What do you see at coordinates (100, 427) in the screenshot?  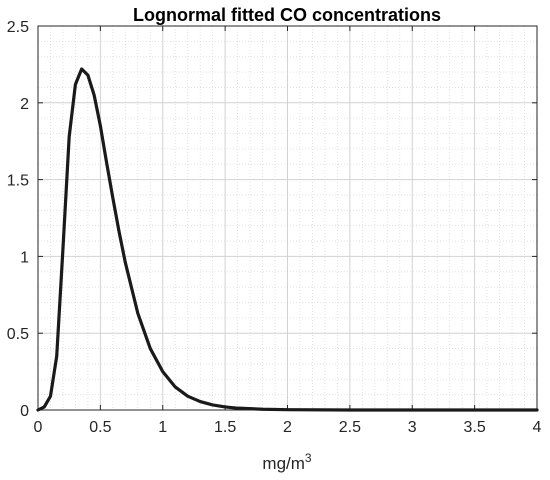 I see `x-tick-label: 0.5` at bounding box center [100, 427].